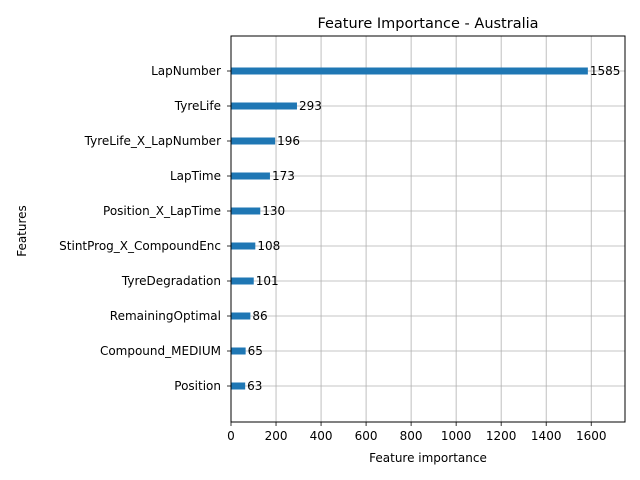  What do you see at coordinates (411, 436) in the screenshot?
I see `x-tick-label: 800` at bounding box center [411, 436].